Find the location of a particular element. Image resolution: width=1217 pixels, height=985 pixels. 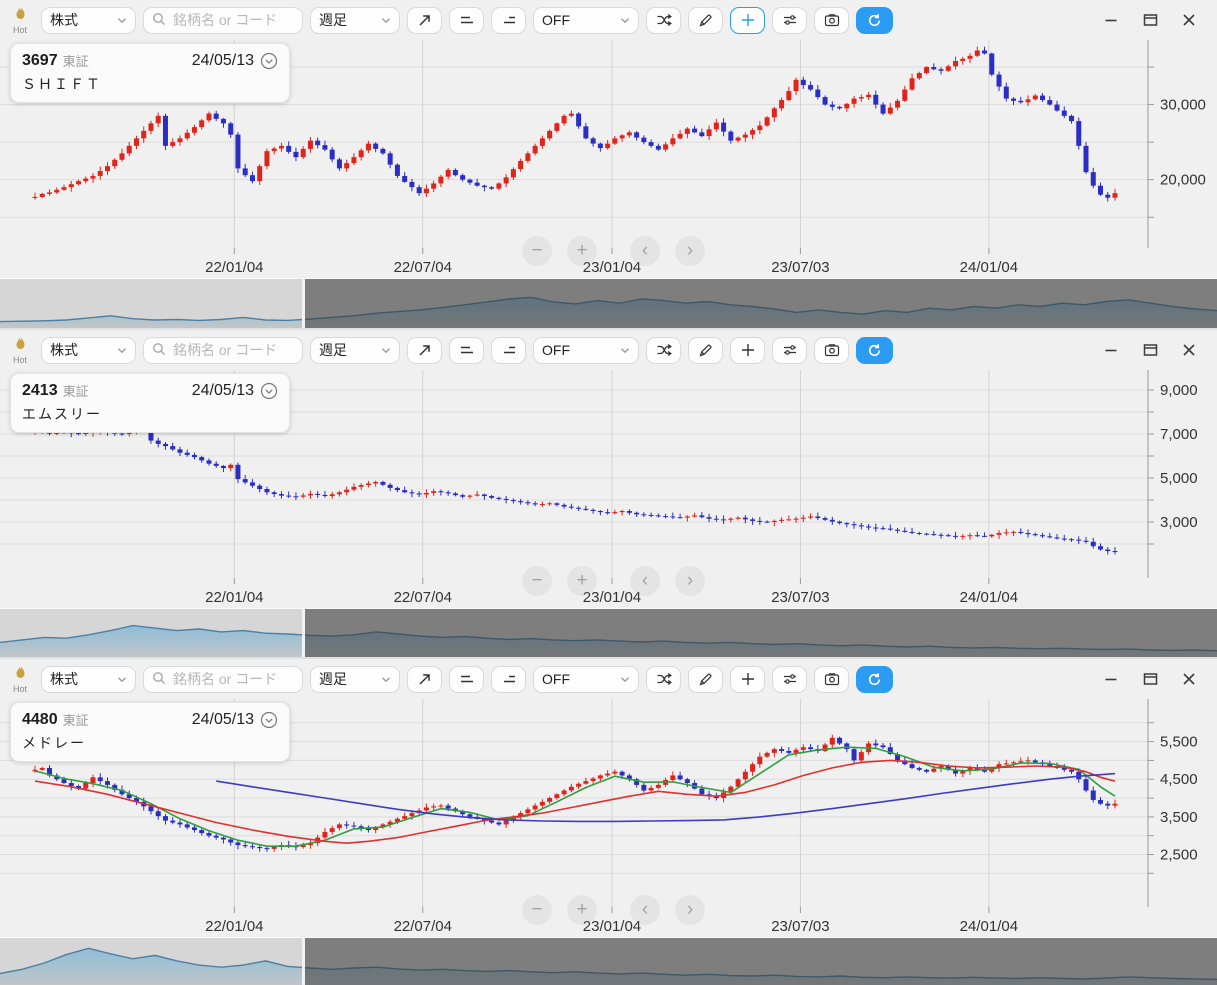

svg-text: 3,000 is located at coordinates (1179, 522).